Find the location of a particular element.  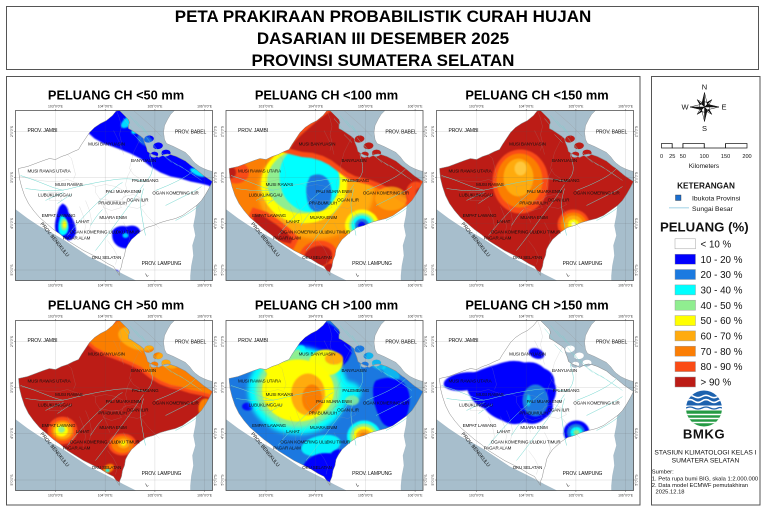

svg-text: 50 - 60 % is located at coordinates (722, 321).